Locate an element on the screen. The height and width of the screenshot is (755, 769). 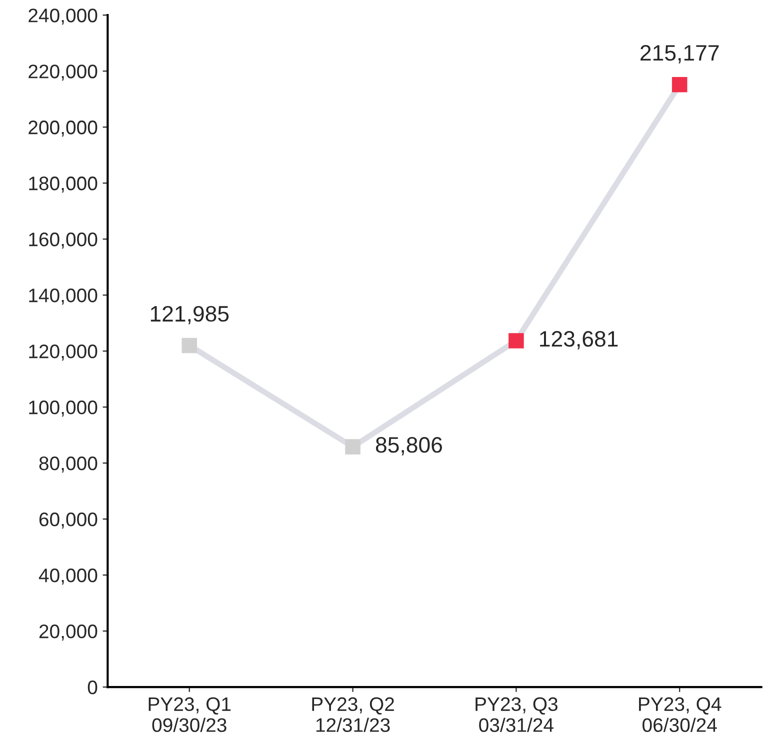
y-tick-label: 40,000 is located at coordinates (68, 576).